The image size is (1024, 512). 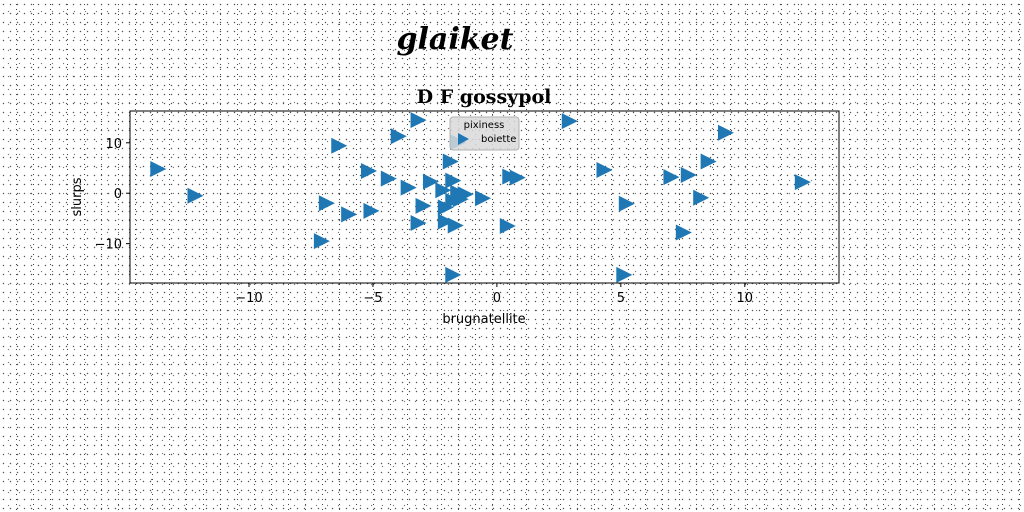 What do you see at coordinates (483, 319) in the screenshot?
I see `x-axis-label: brugnatellite` at bounding box center [483, 319].